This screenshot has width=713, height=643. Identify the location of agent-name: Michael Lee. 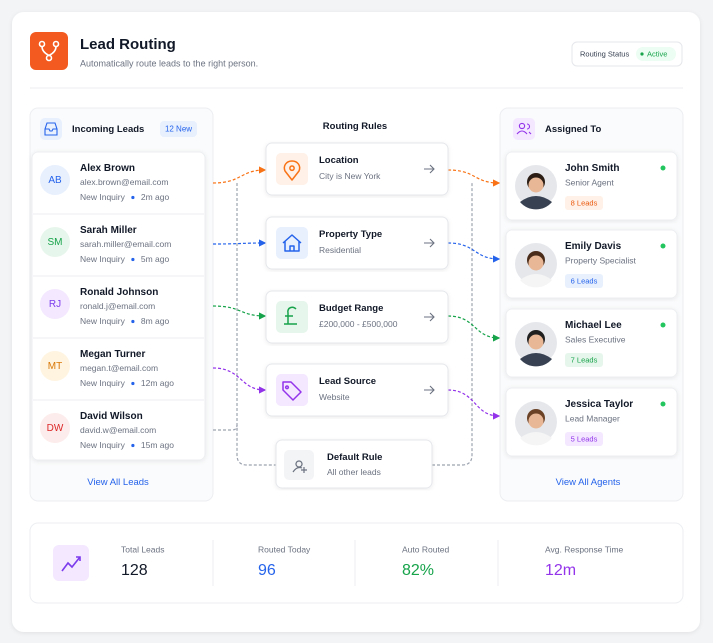
(593, 325).